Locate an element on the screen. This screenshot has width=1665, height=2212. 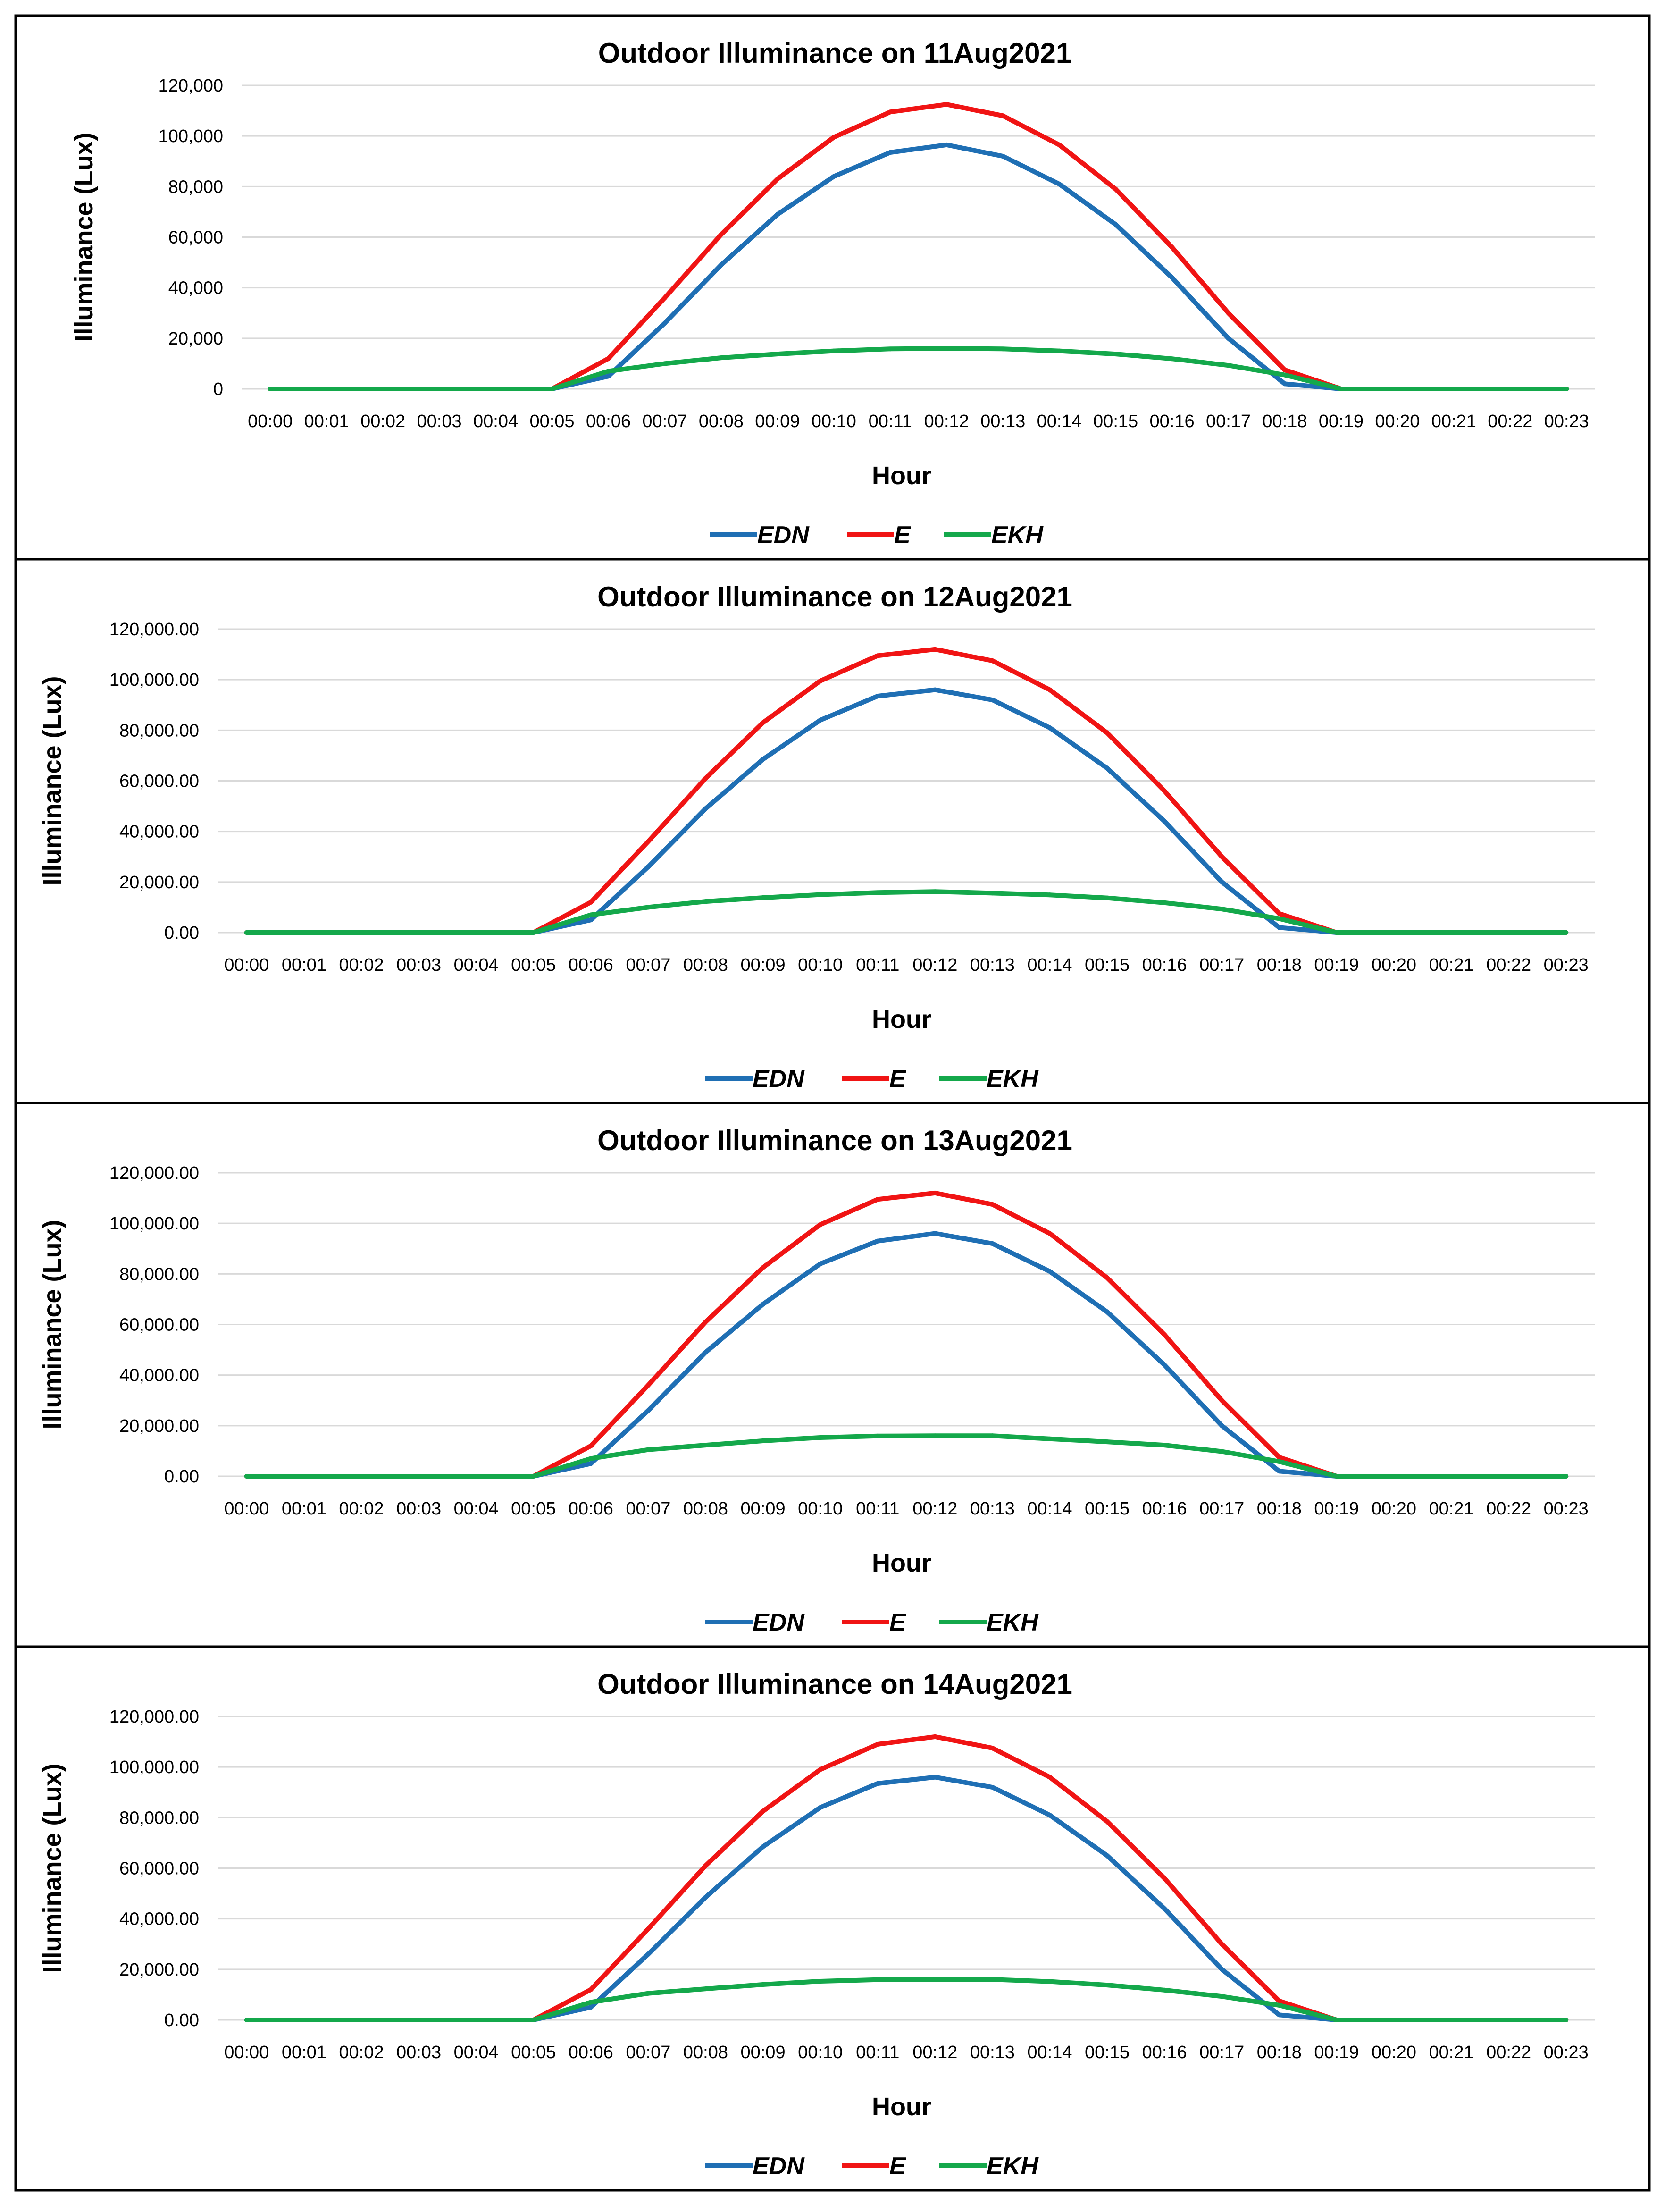
chart-3-x-tick-label: 00:23 is located at coordinates (1566, 1509).